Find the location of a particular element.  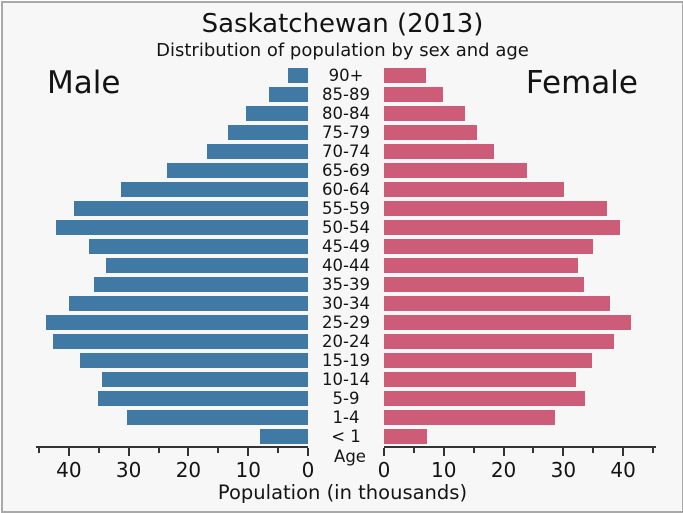

age-group-label: < 1 is located at coordinates (346, 436).